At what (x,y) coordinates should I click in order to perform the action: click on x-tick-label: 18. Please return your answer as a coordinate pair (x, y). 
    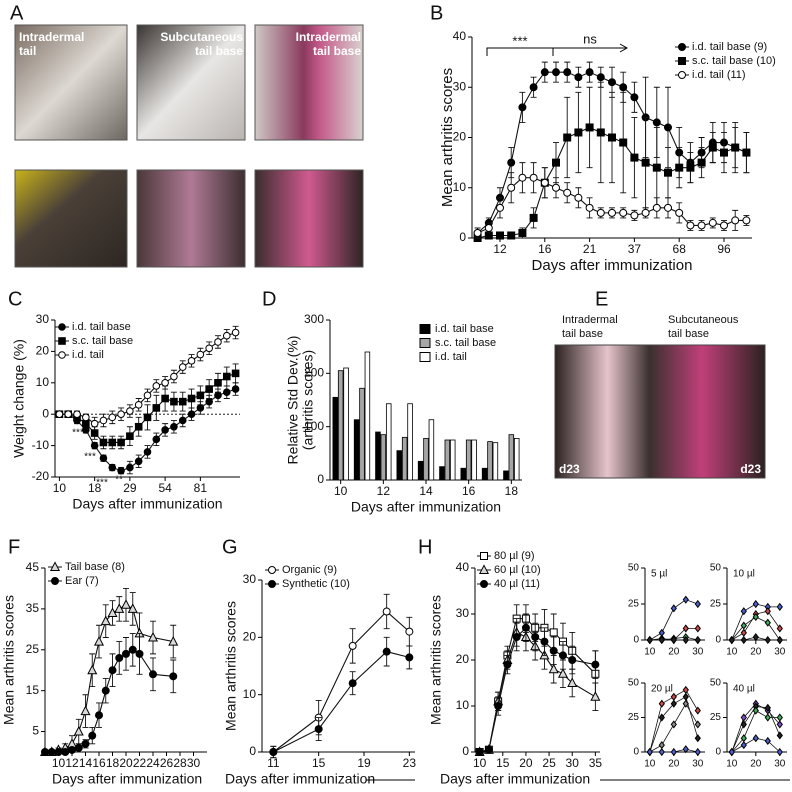
    Looking at the image, I should click on (113, 763).